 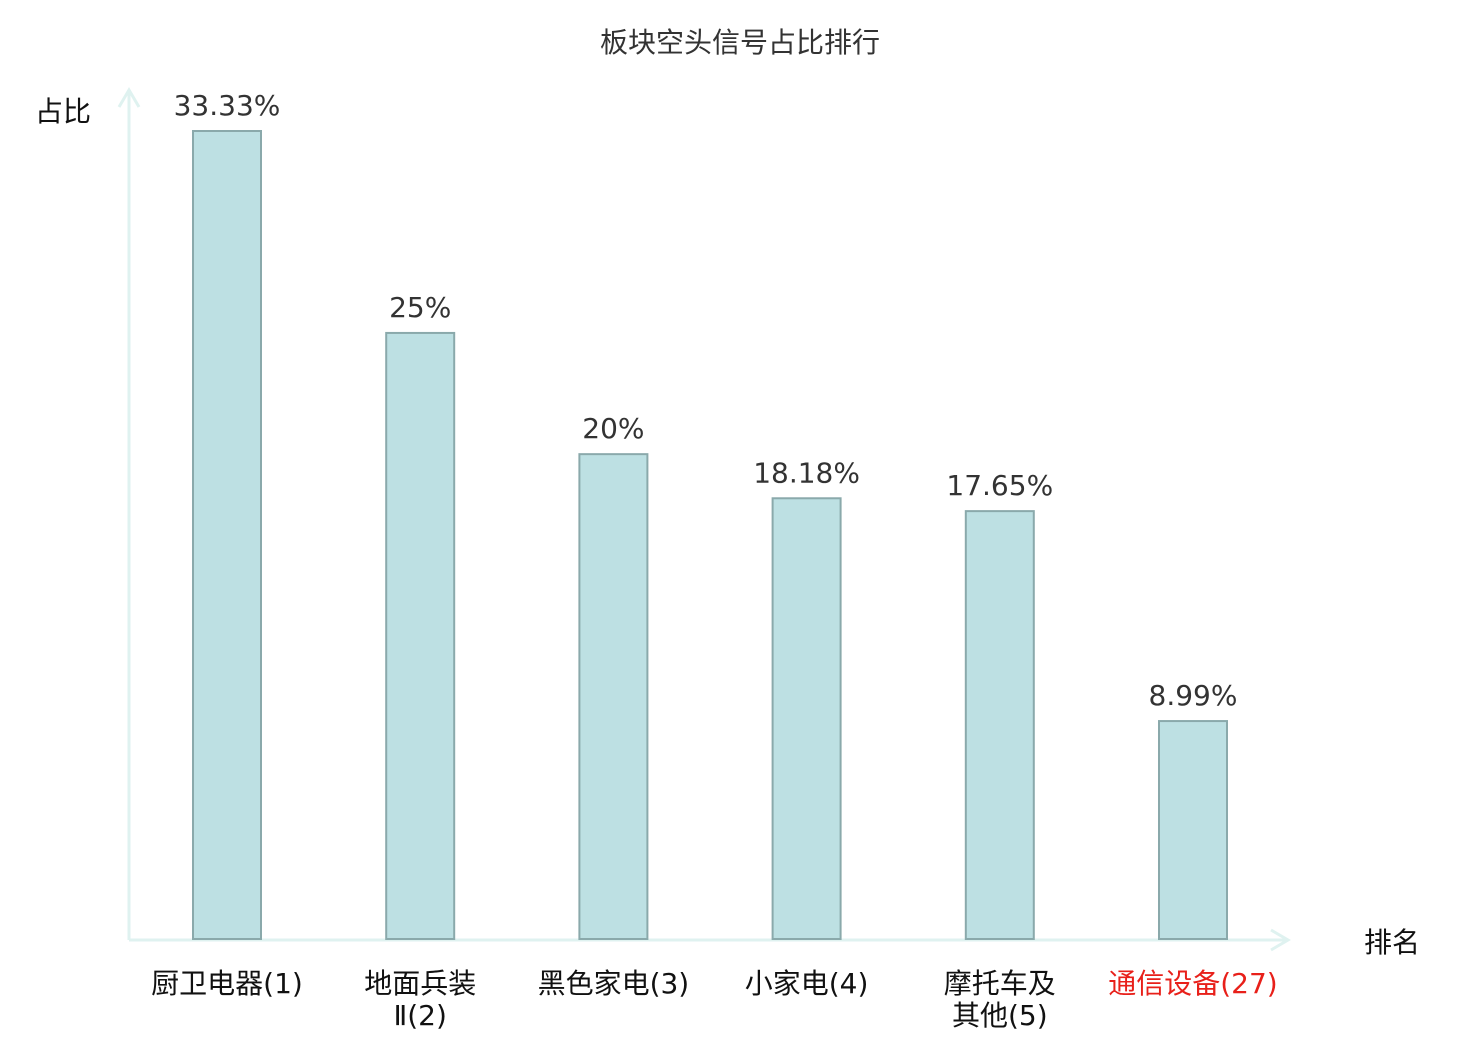 I want to click on y-axis, so click(x=129, y=513).